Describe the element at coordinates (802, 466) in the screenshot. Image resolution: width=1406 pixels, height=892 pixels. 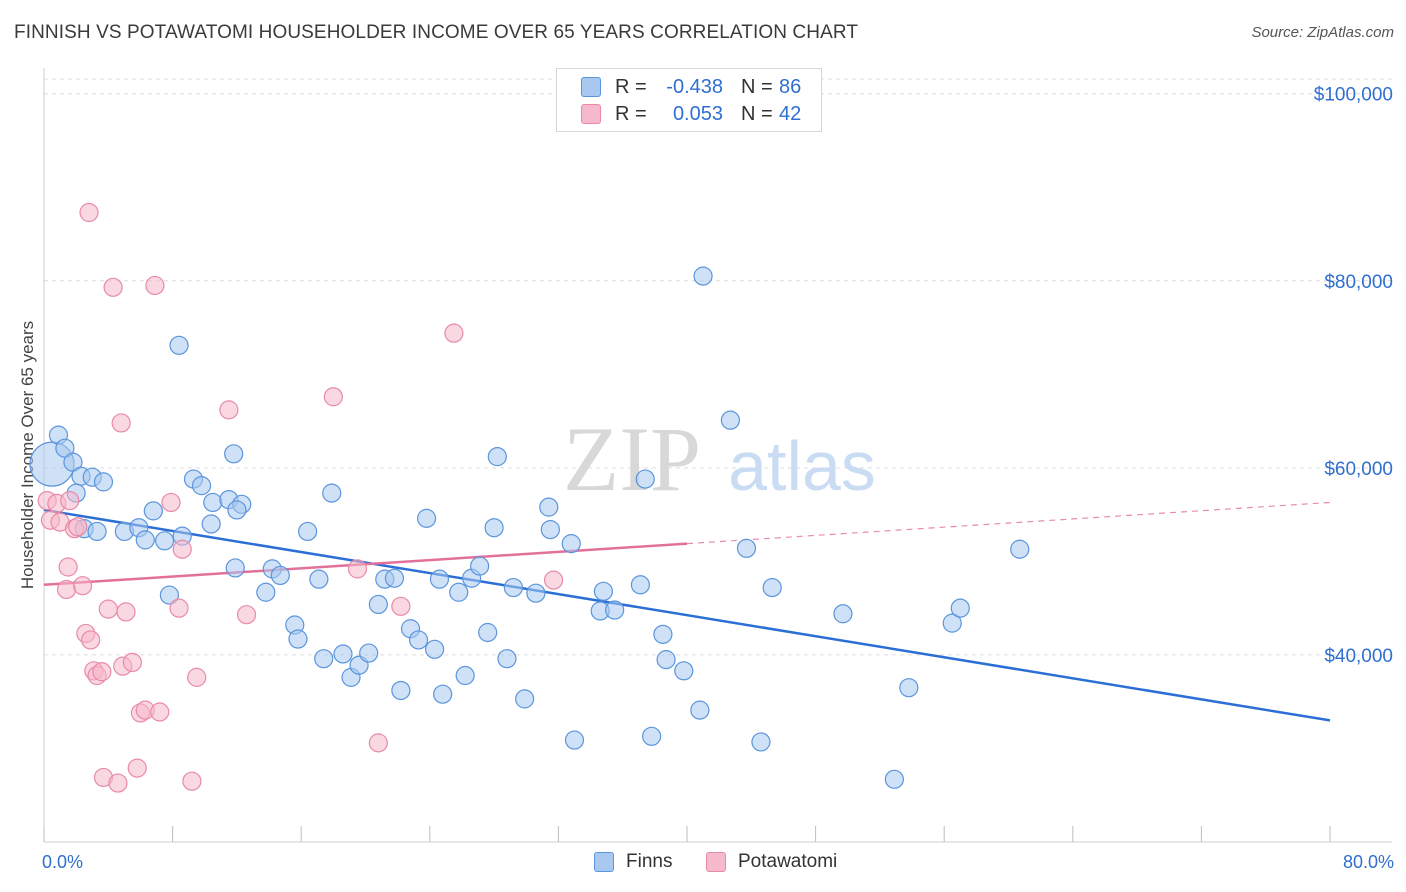
I see `watermark-atlas: atlas` at that location.